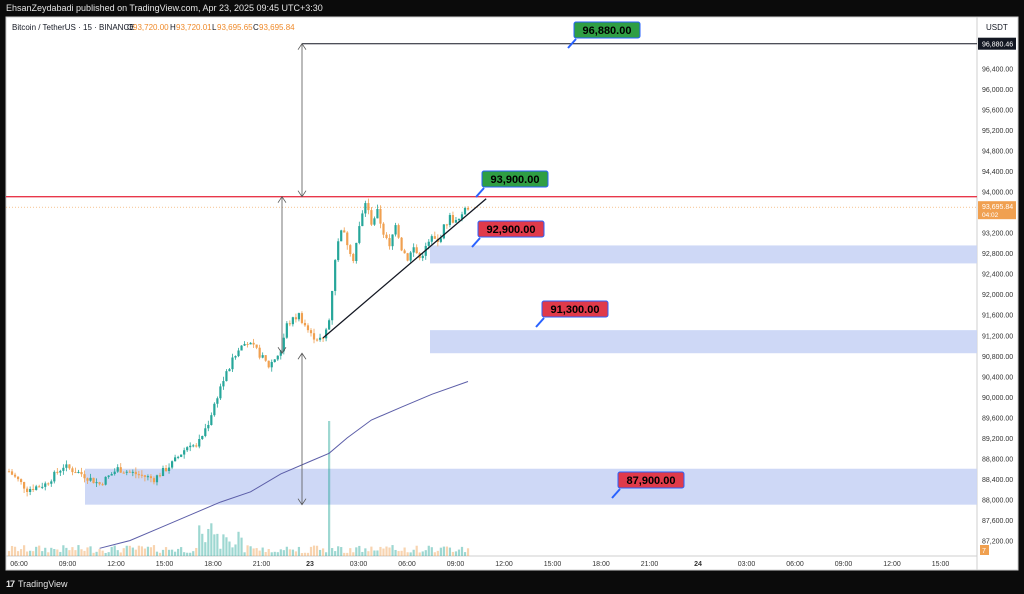 The height and width of the screenshot is (594, 1024). I want to click on last-price-tag, so click(997, 210).